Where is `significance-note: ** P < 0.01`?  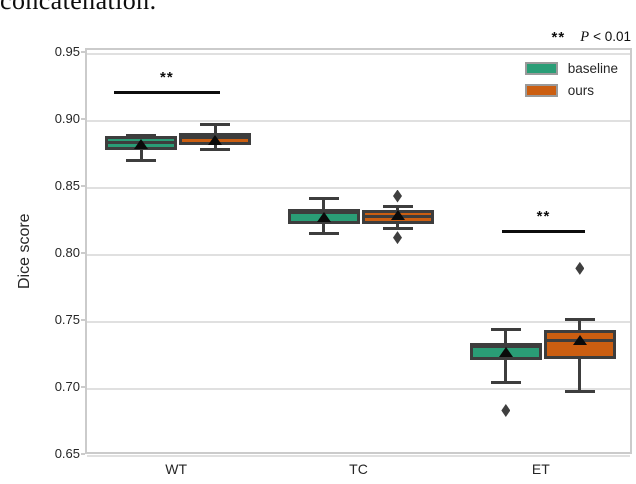
significance-note: ** P < 0.01 is located at coordinates (591, 37).